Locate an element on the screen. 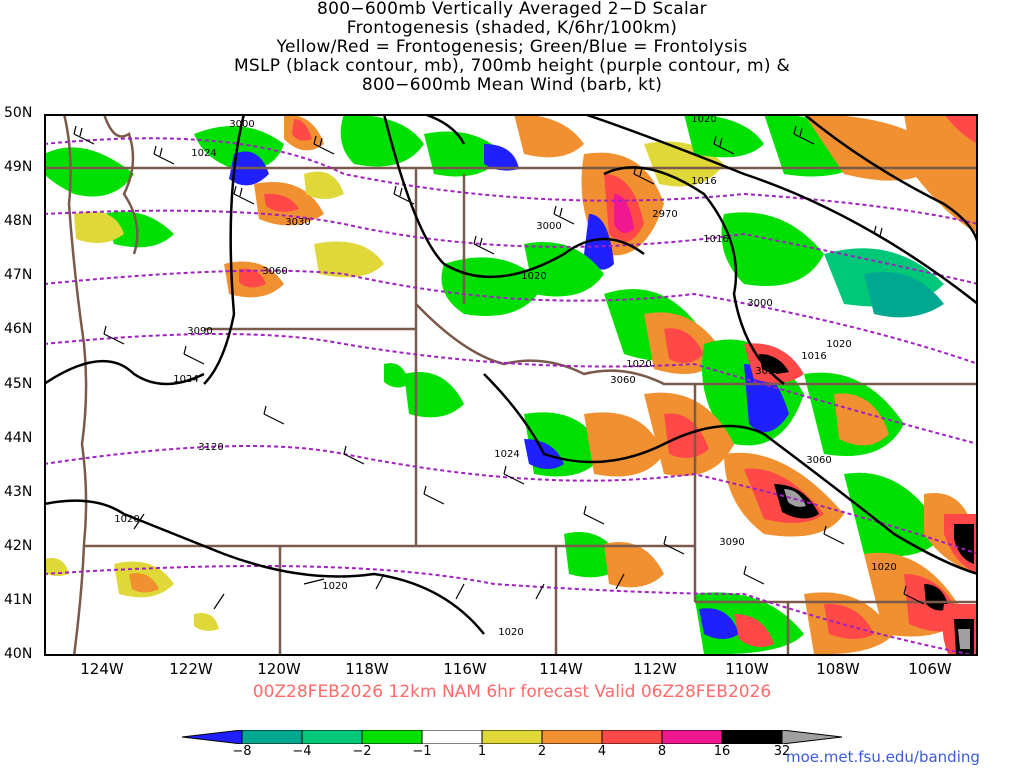 Image resolution: width=1024 pixels, height=768 pixels. lat-label-46n: 46N is located at coordinates (18, 329).